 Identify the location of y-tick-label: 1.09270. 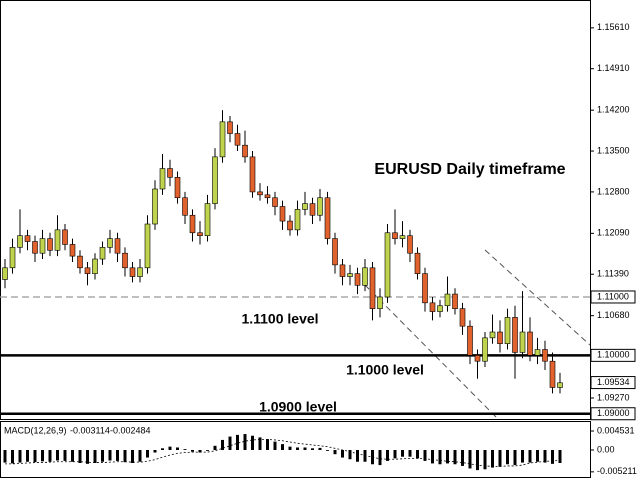
(613, 397).